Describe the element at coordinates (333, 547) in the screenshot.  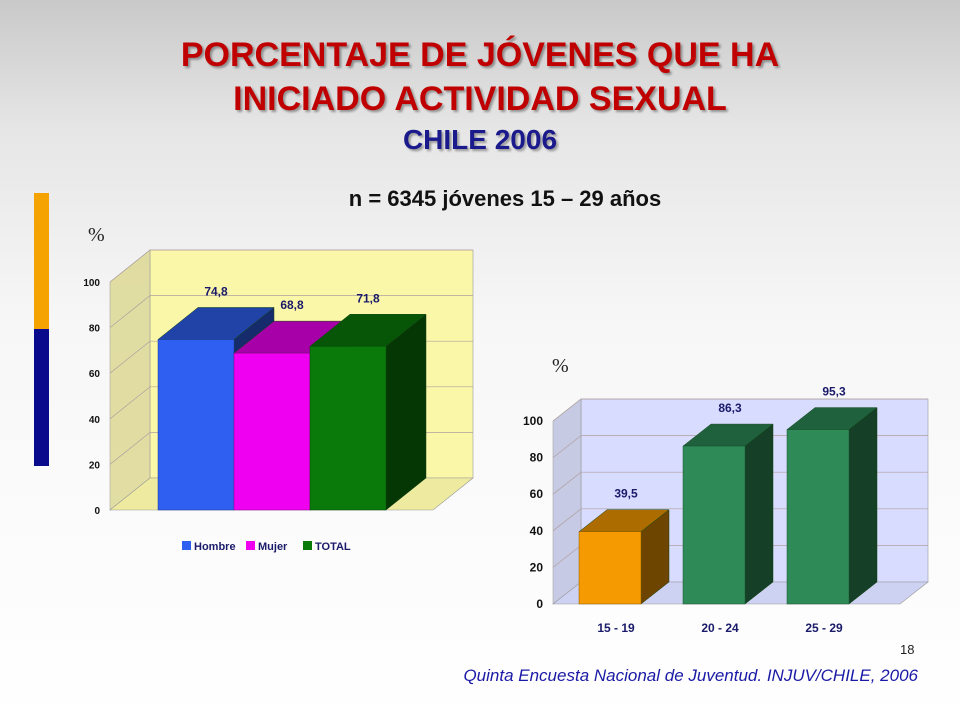
I see `legend-item: TOTAL` at that location.